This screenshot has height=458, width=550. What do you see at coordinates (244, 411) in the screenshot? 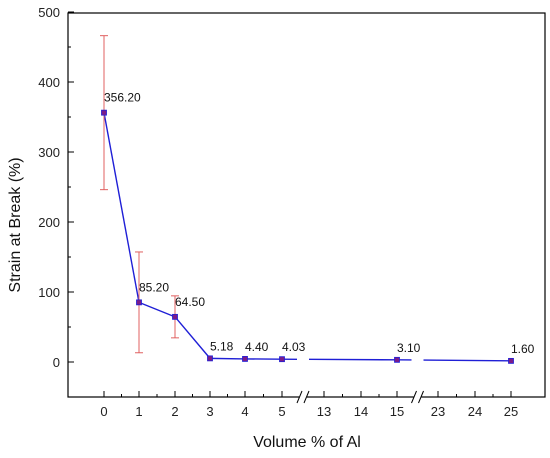
I see `x-tick-label: 4` at bounding box center [244, 411].